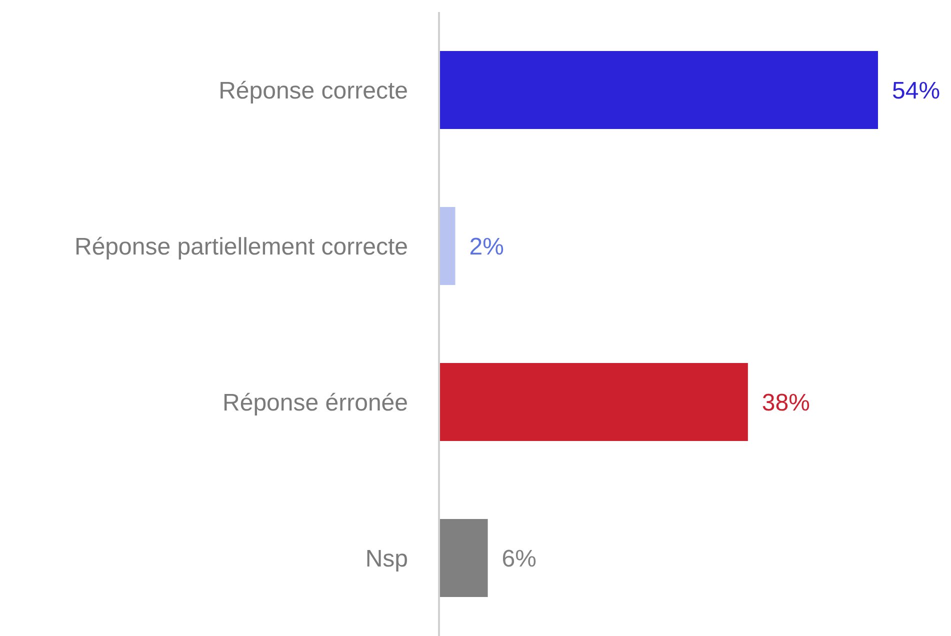 This screenshot has height=636, width=951. I want to click on y-tick-label: Nsp, so click(386, 558).